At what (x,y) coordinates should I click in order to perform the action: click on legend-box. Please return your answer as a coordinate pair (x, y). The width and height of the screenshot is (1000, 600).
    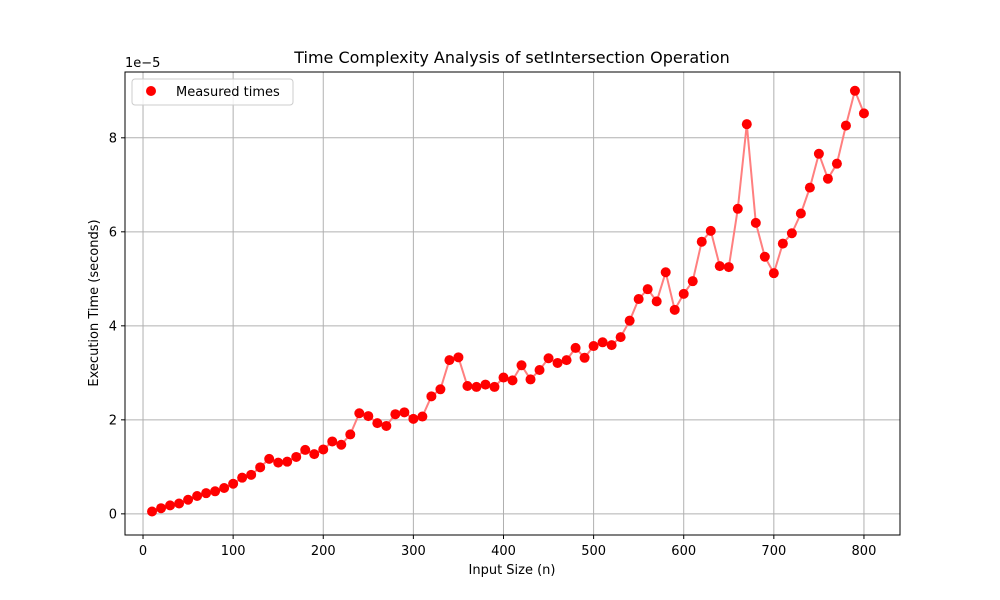
    Looking at the image, I should click on (212, 92).